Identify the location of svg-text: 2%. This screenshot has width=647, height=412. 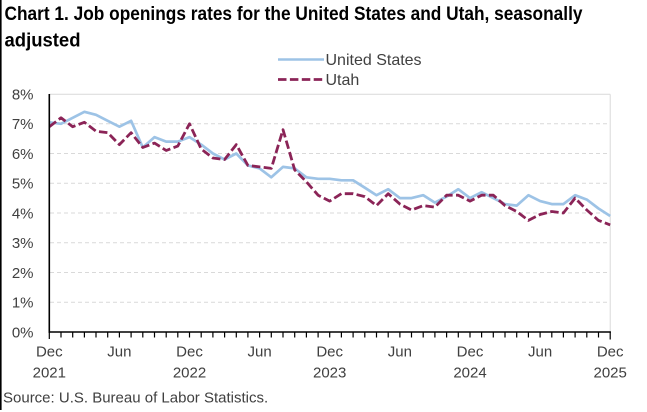
(23, 273).